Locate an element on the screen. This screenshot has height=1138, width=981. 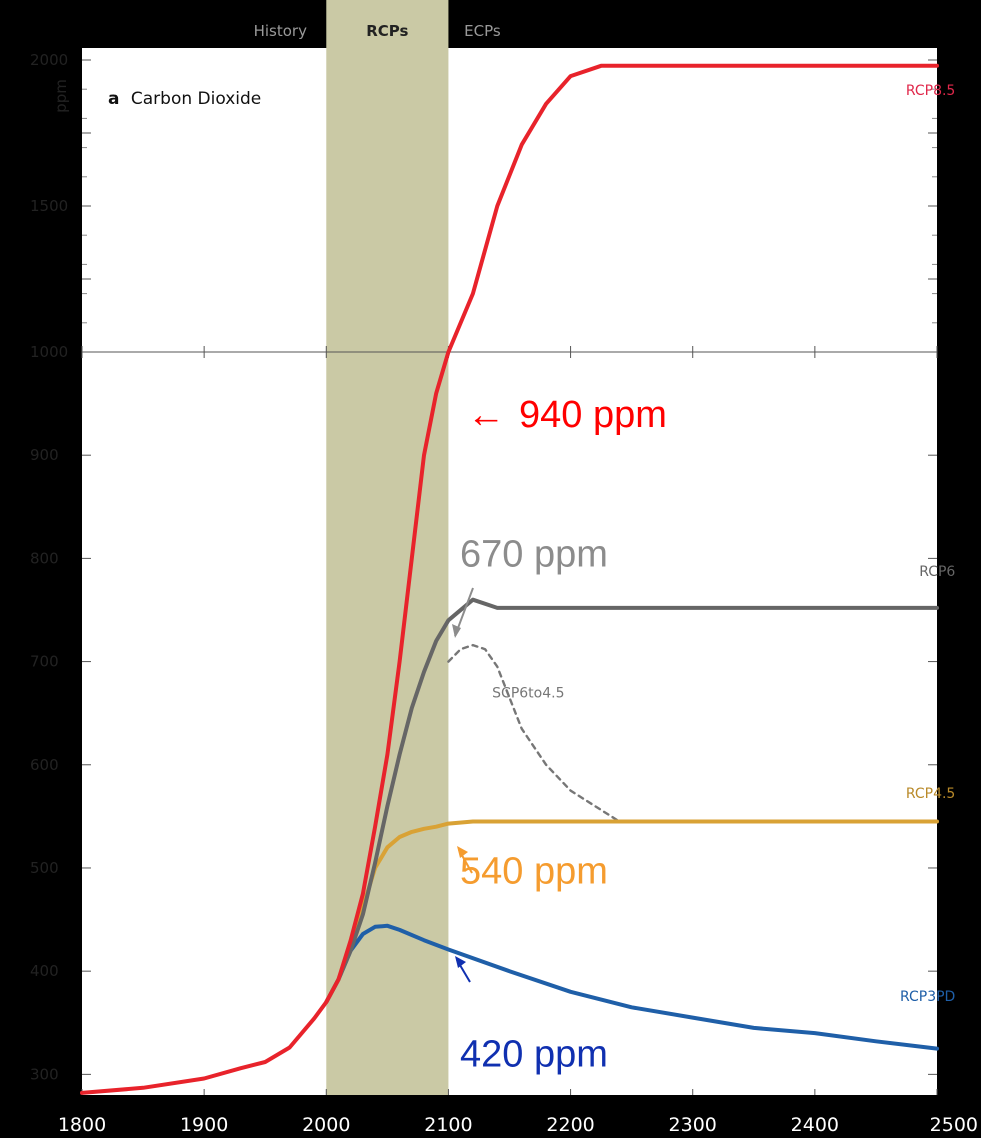
annotation-label: 540 ppm is located at coordinates (534, 871).